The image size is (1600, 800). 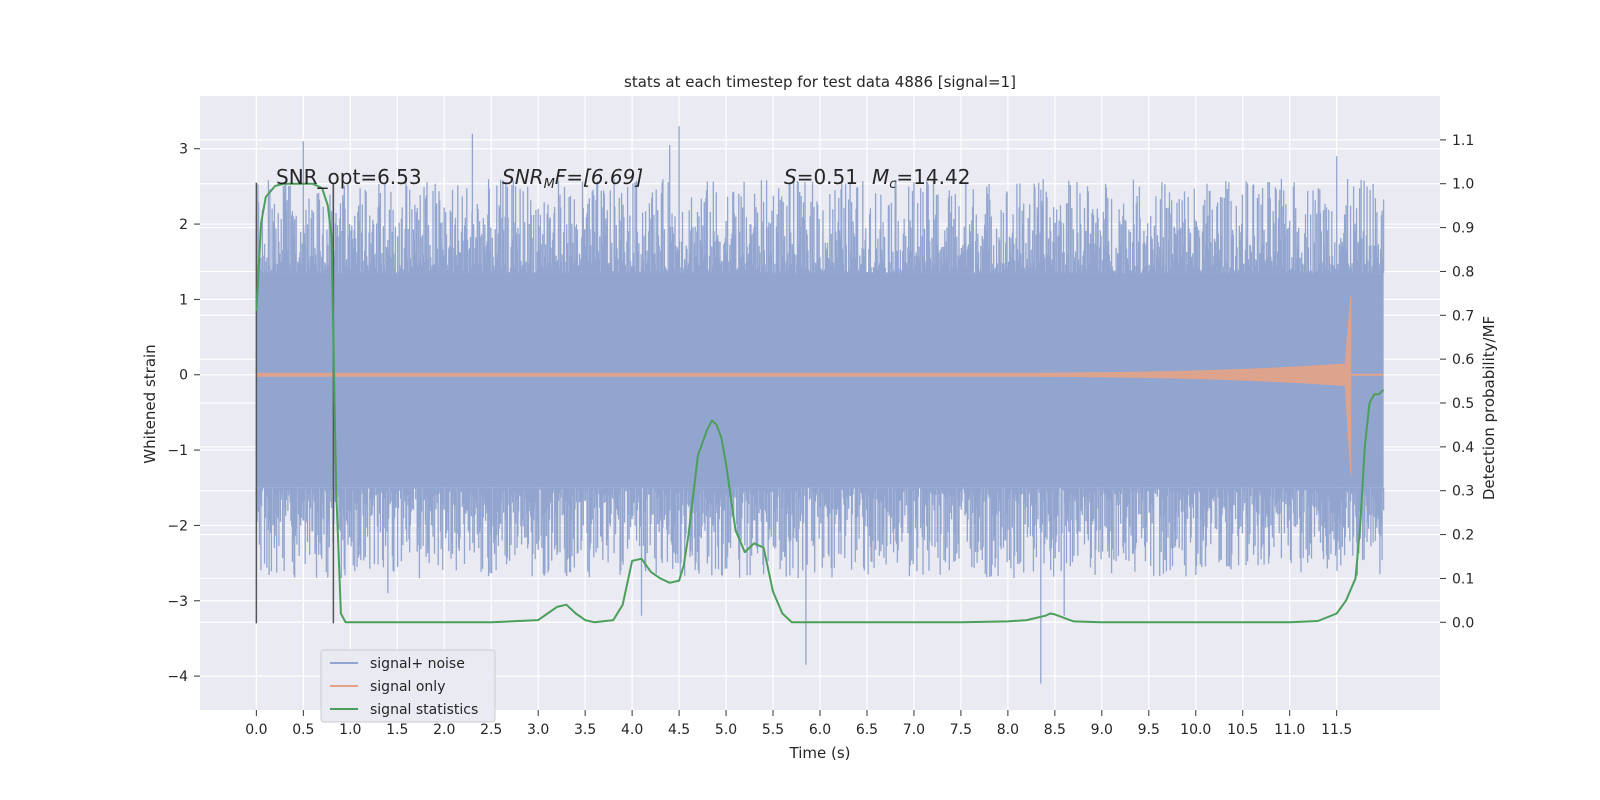 What do you see at coordinates (538, 730) in the screenshot?
I see `x-tick-label: 3.0` at bounding box center [538, 730].